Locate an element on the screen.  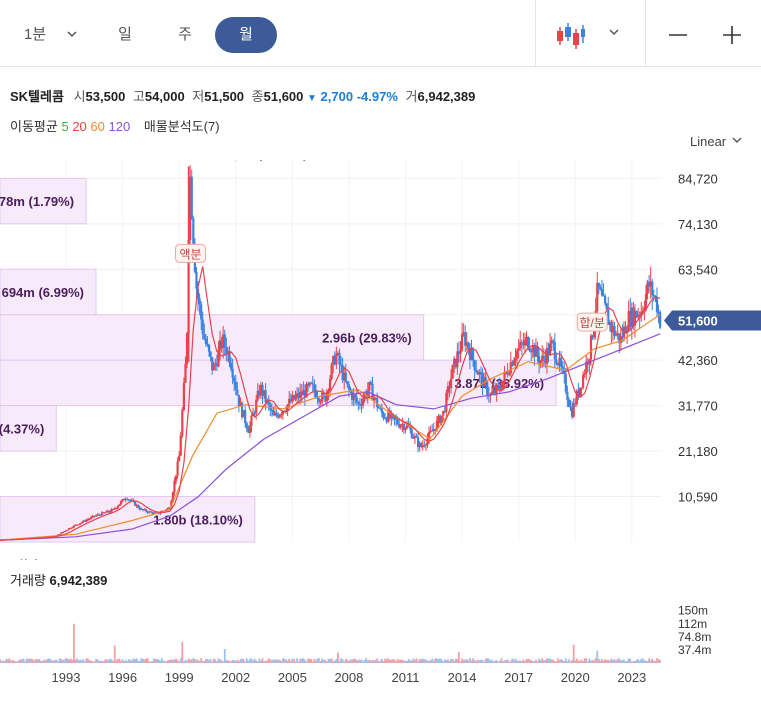
scale-dropdown: Linear is located at coordinates (717, 141).